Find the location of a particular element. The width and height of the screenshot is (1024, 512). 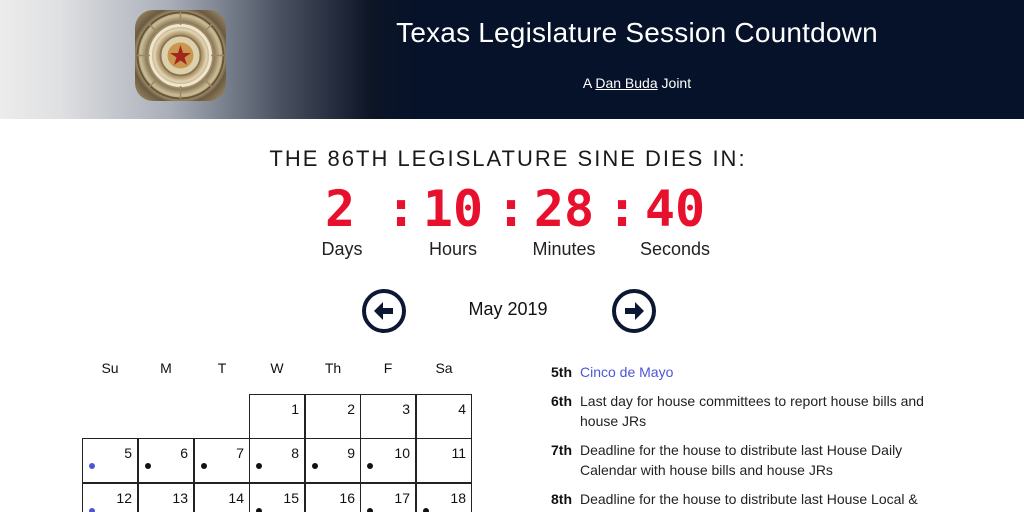

calendar-day-number: 4 is located at coordinates (462, 409).